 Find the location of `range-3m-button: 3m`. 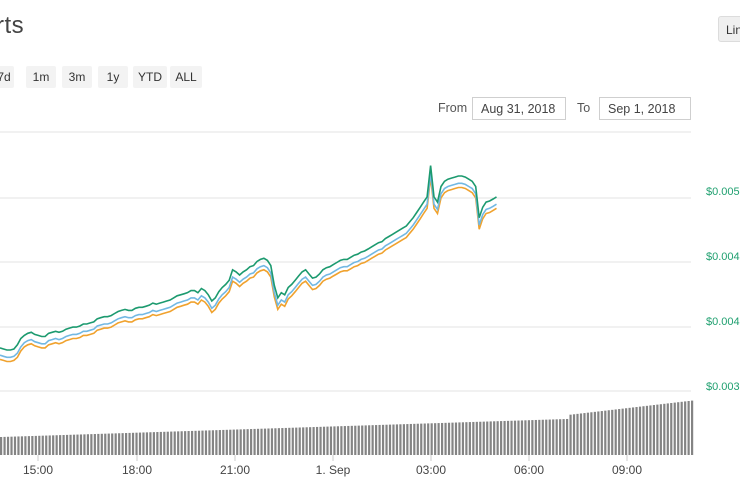

range-3m-button: 3m is located at coordinates (77, 77).